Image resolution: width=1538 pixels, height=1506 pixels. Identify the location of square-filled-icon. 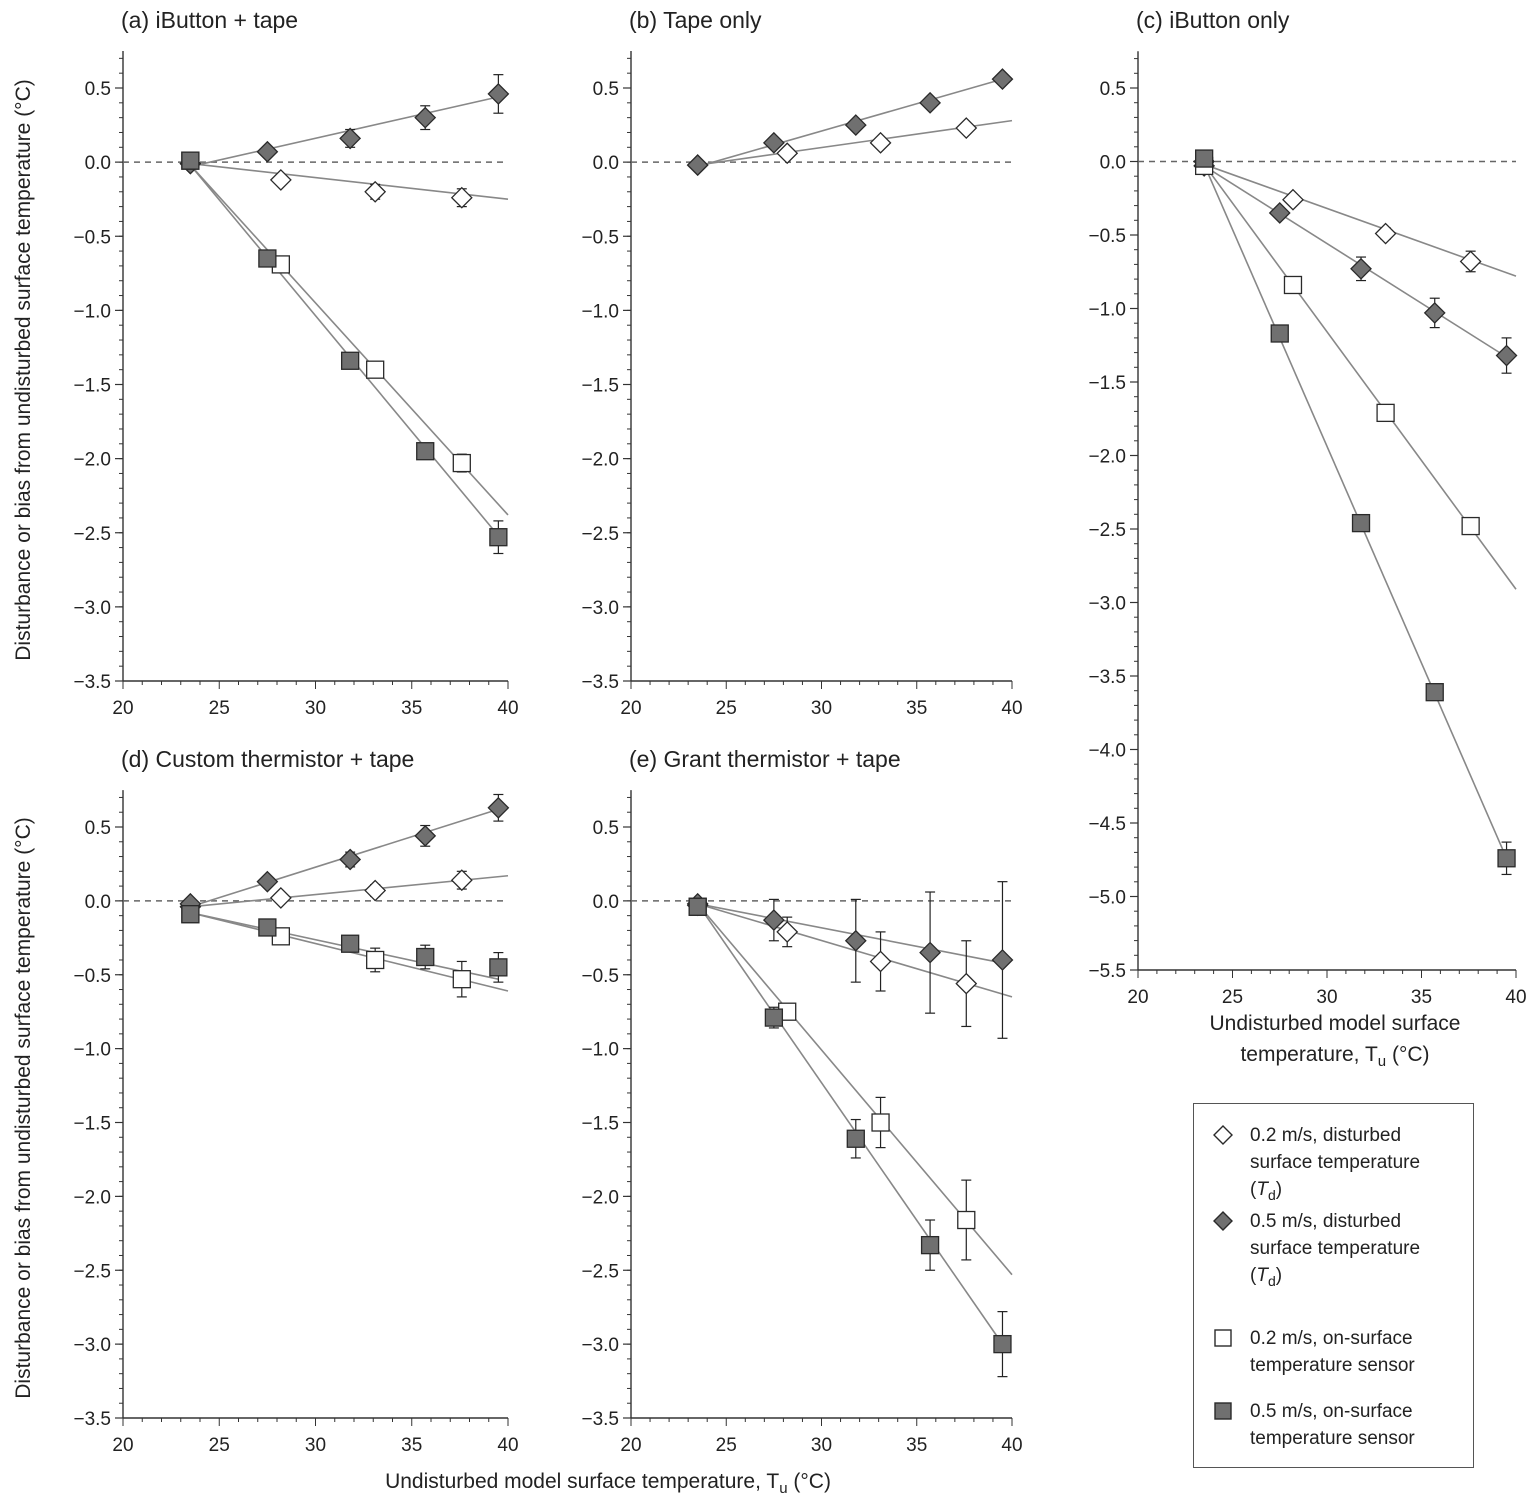
(1223, 1411).